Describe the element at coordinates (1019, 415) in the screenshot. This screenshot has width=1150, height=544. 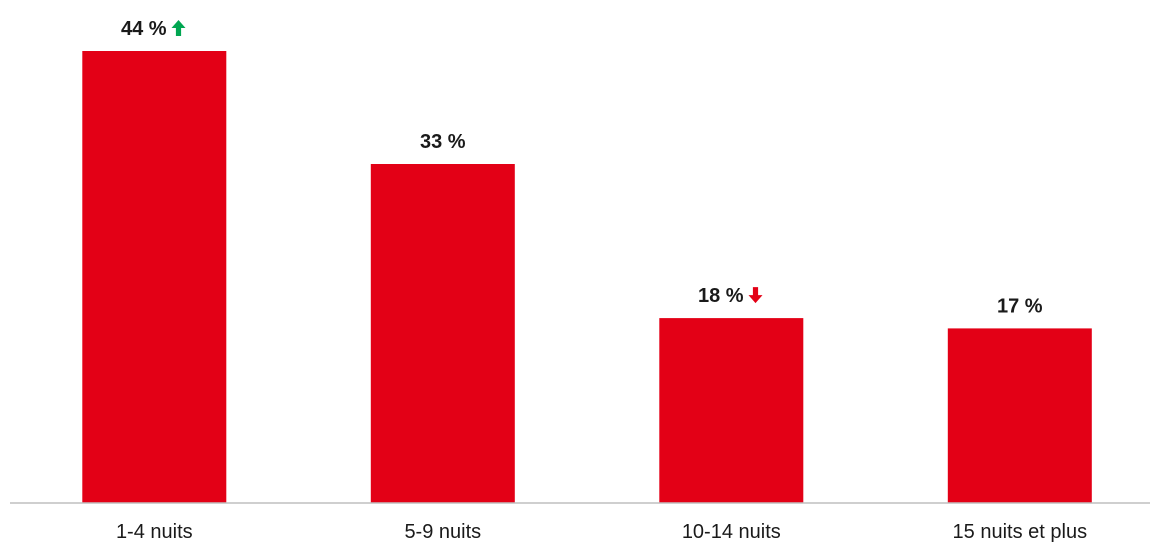
I see `bar-15-nuits-et-plus` at that location.